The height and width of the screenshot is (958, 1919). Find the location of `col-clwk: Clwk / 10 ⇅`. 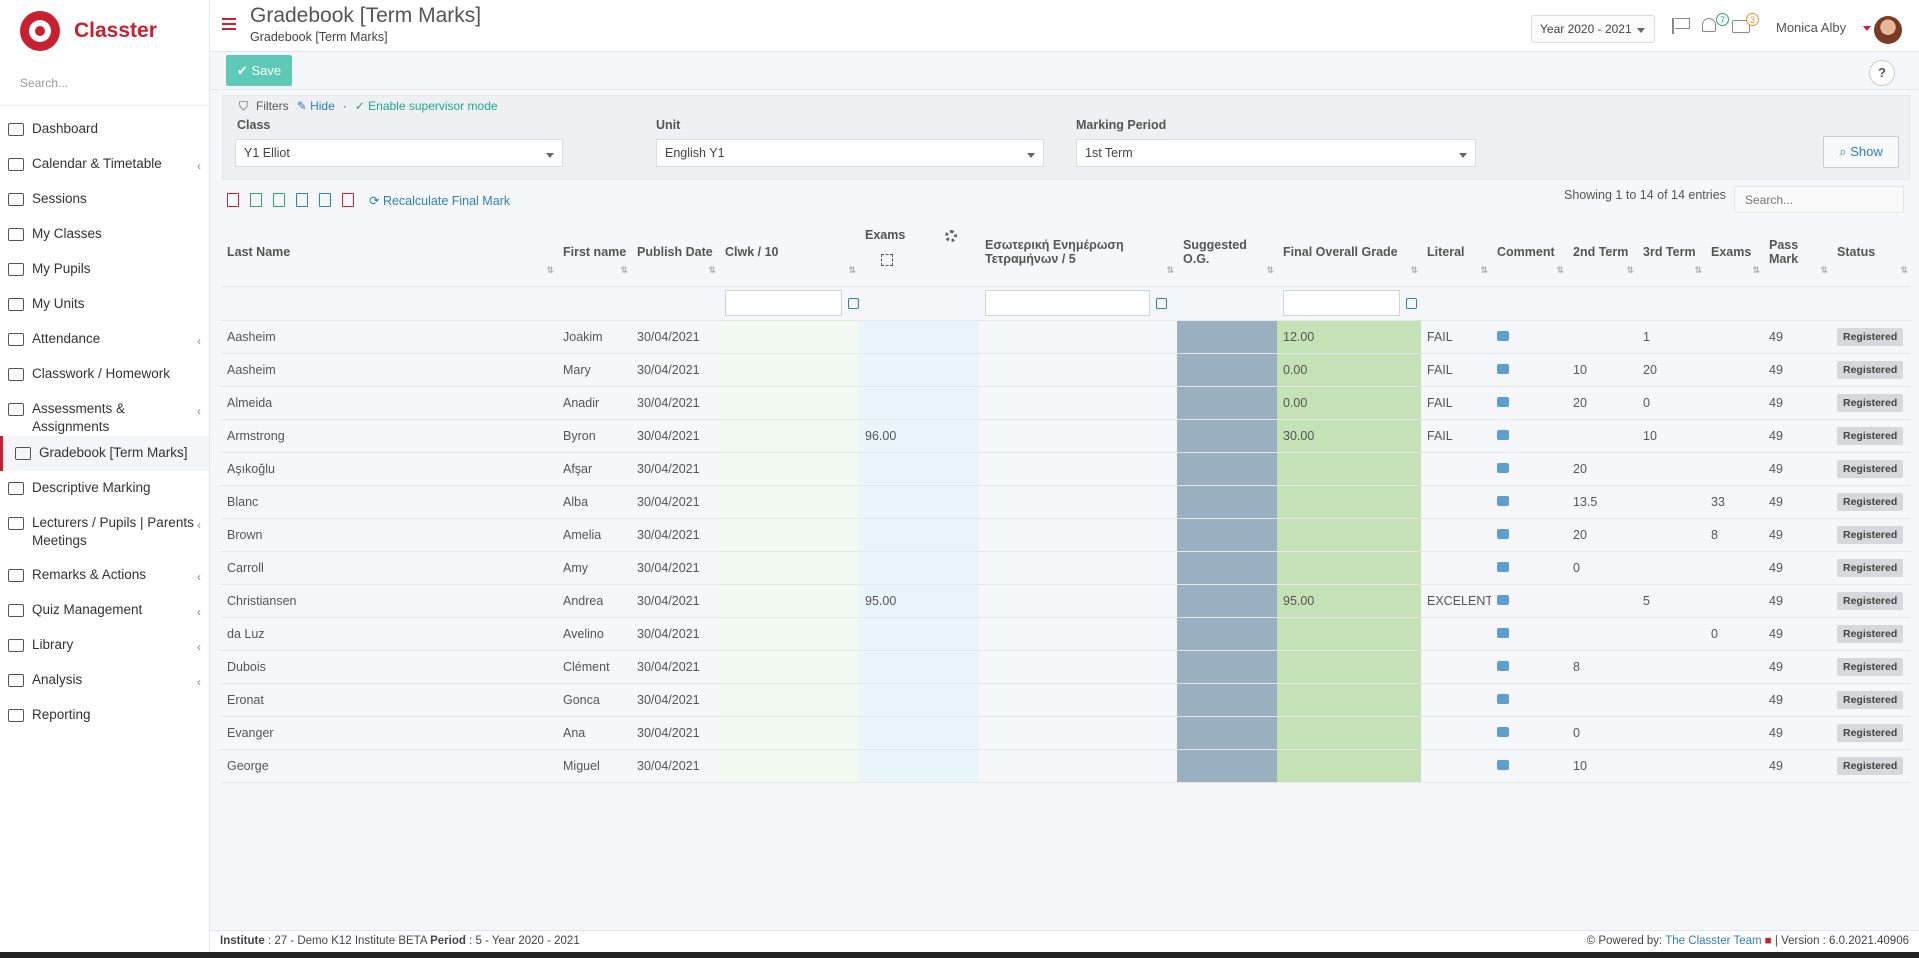

col-clwk: Clwk / 10 ⇅ is located at coordinates (789, 252).